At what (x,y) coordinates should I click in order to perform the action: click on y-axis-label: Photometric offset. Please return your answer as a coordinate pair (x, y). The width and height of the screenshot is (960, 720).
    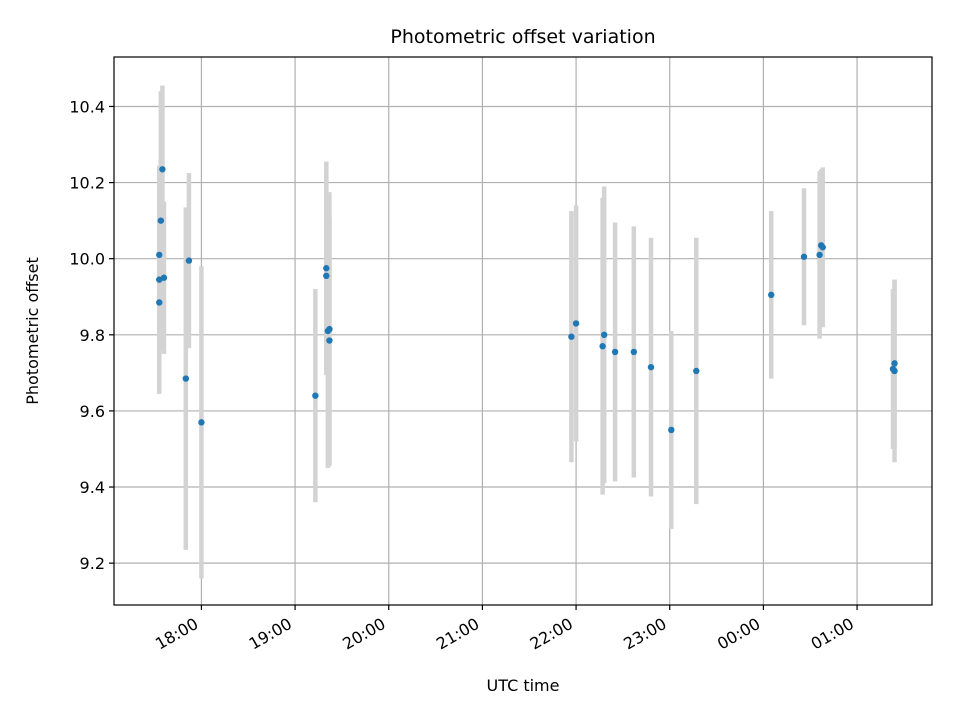
    Looking at the image, I should click on (32, 331).